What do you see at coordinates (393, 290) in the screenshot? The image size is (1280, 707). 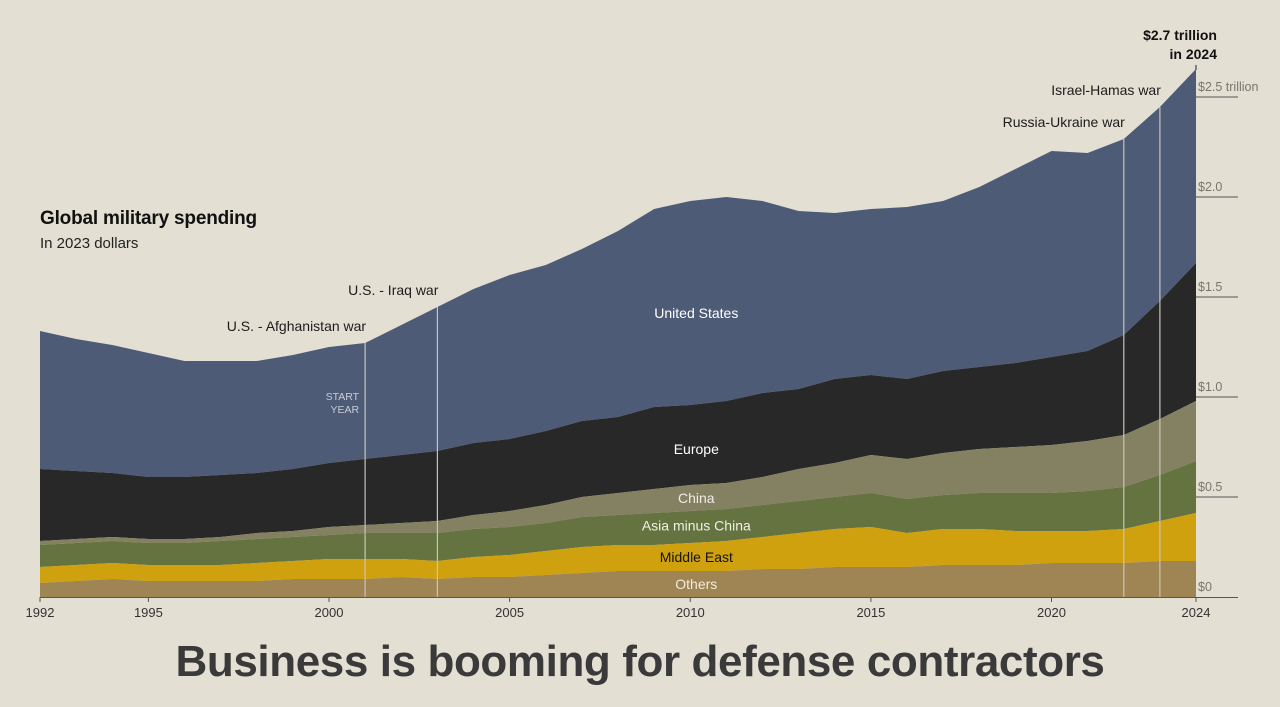 I see `event-label: U.S. - Iraq war` at bounding box center [393, 290].